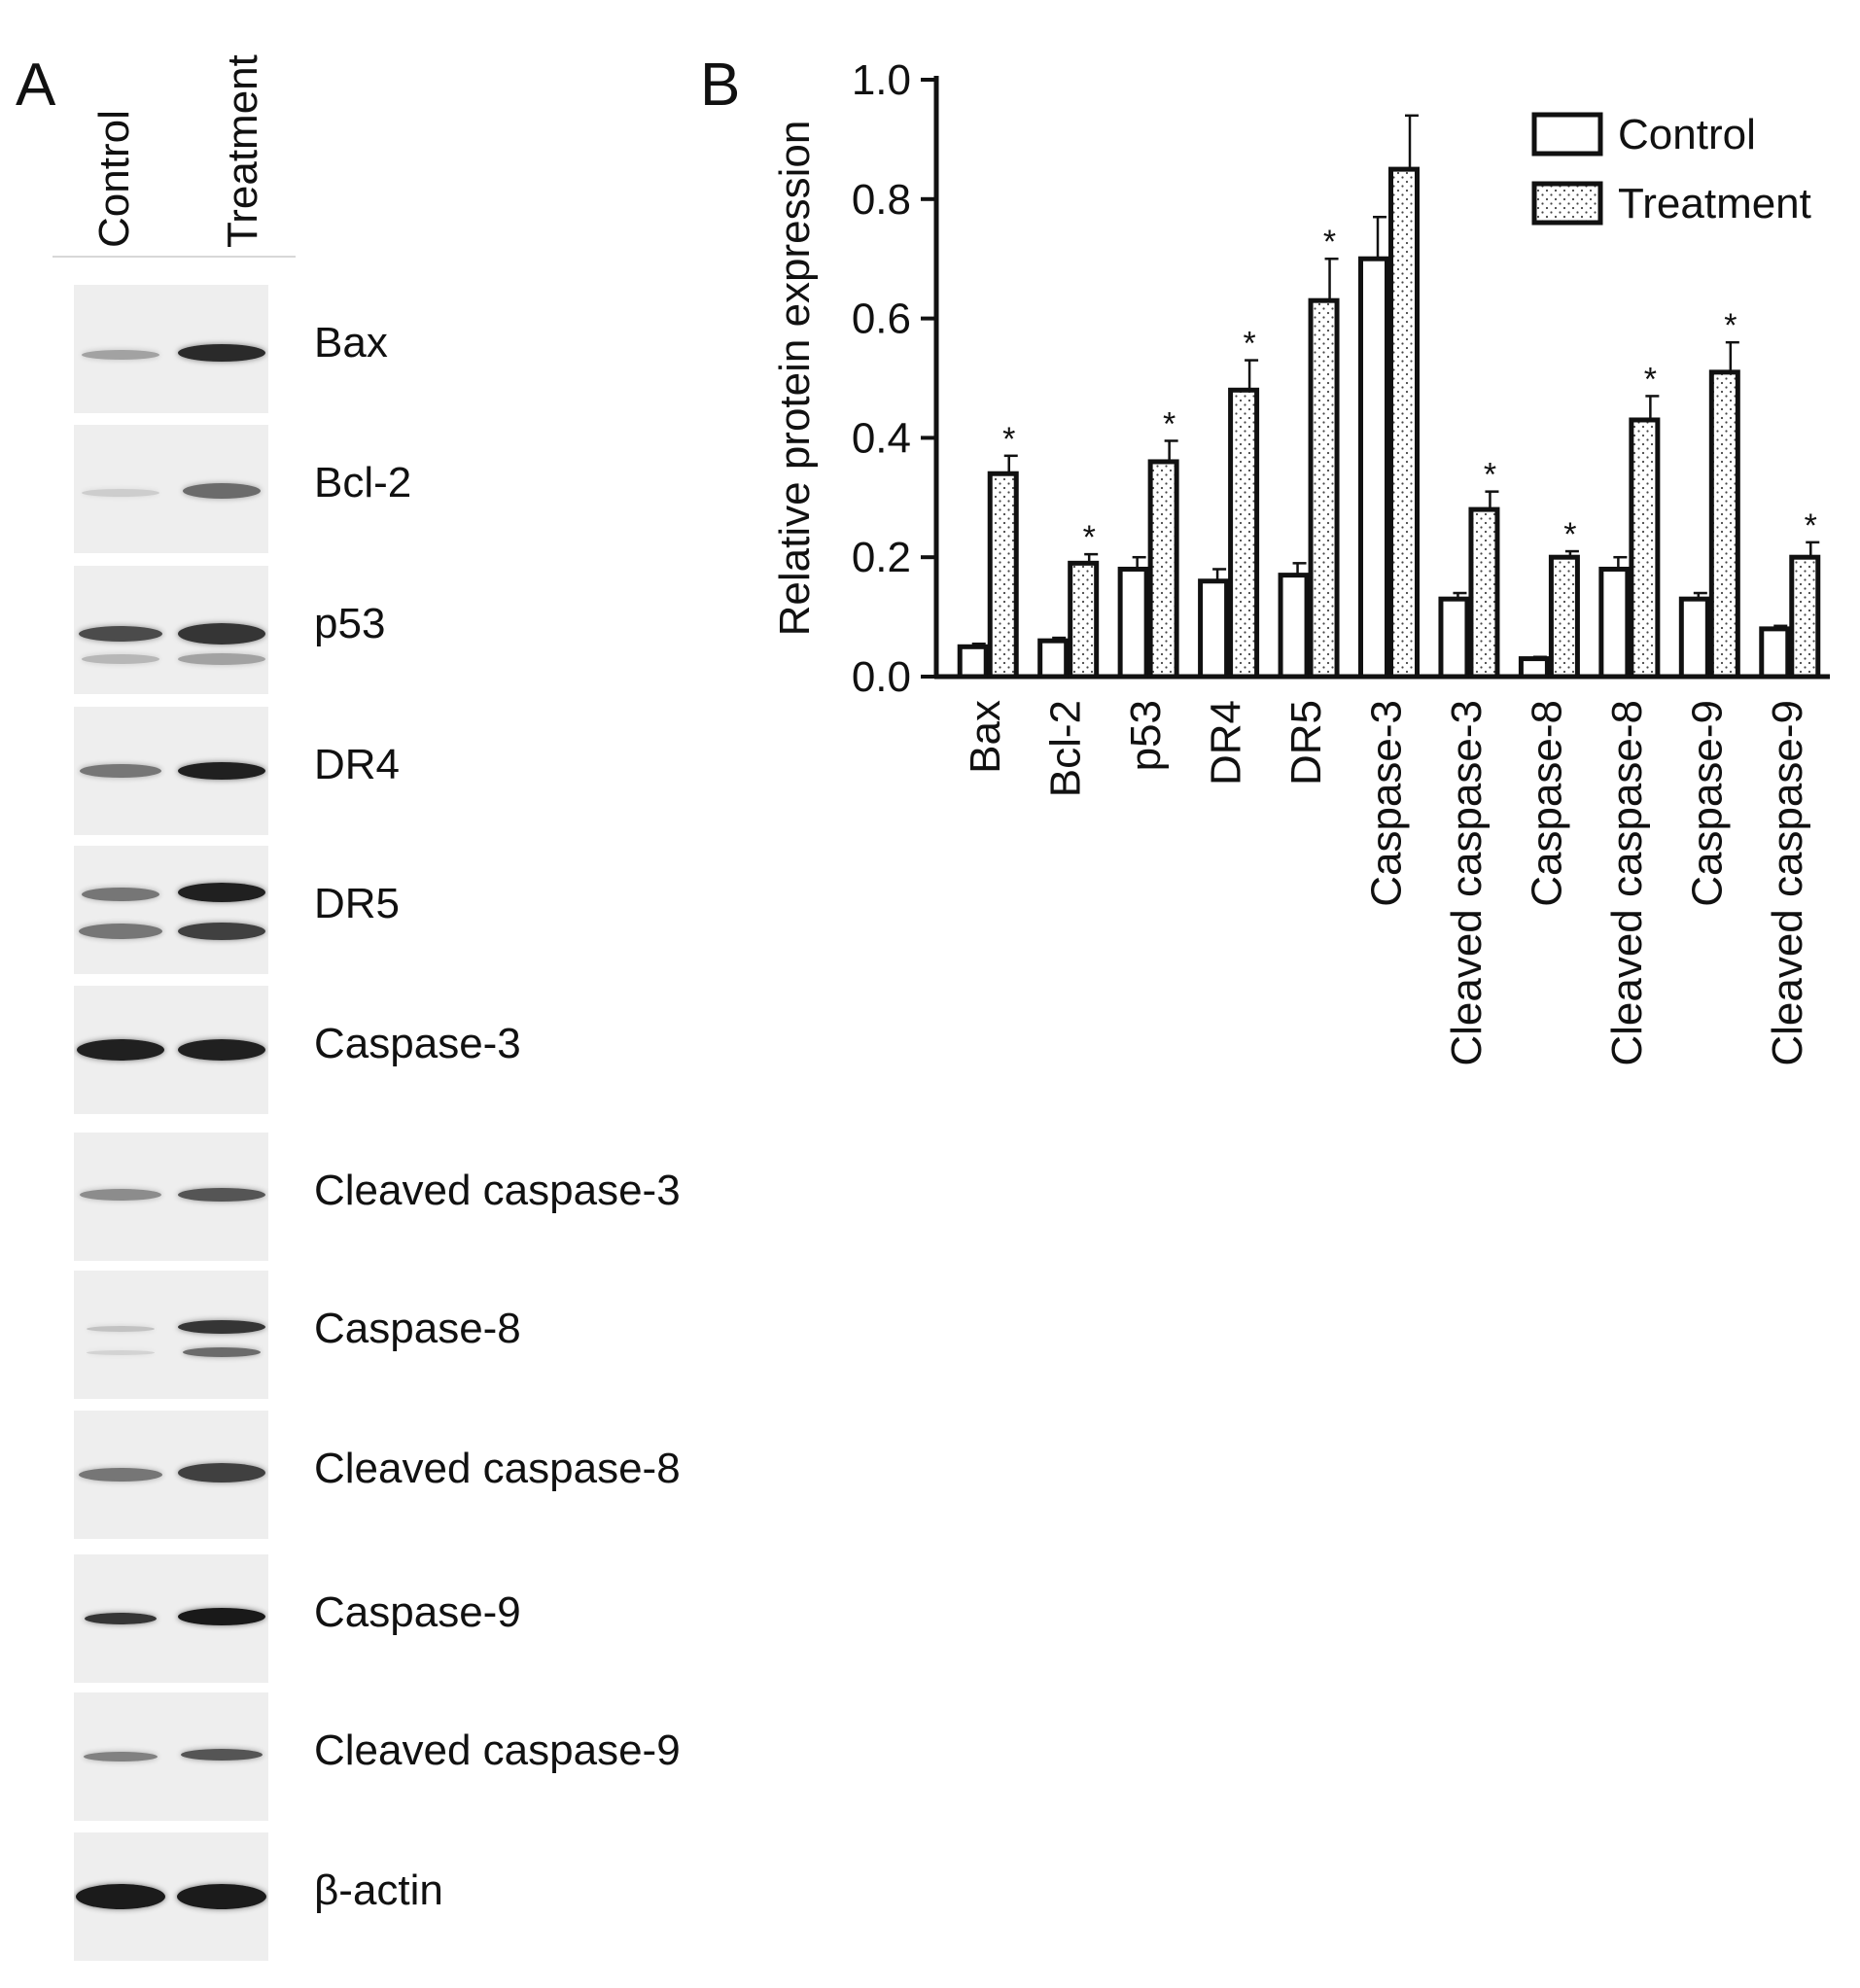 Image resolution: width=1860 pixels, height=1988 pixels. Describe the element at coordinates (418, 1043) in the screenshot. I see `blot-row-label: Caspase-3` at that location.